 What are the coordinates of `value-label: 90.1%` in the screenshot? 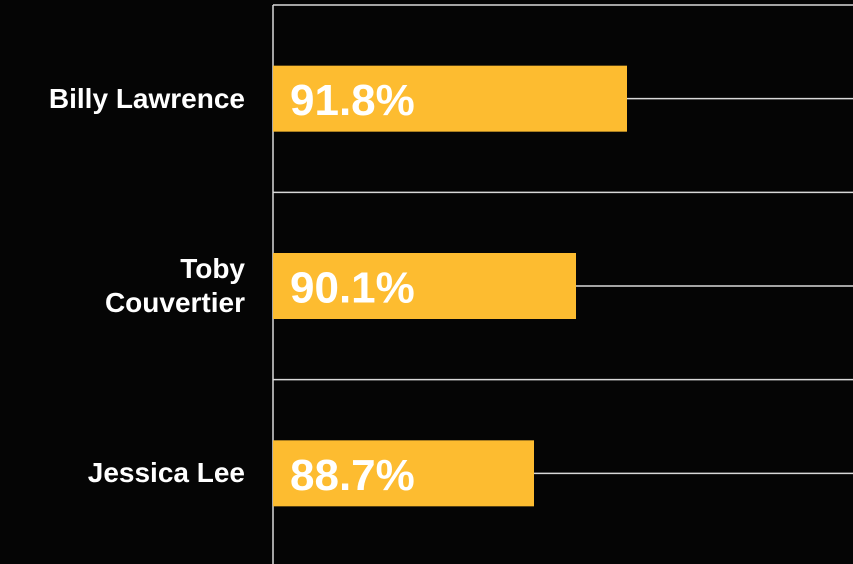 It's located at (352, 288).